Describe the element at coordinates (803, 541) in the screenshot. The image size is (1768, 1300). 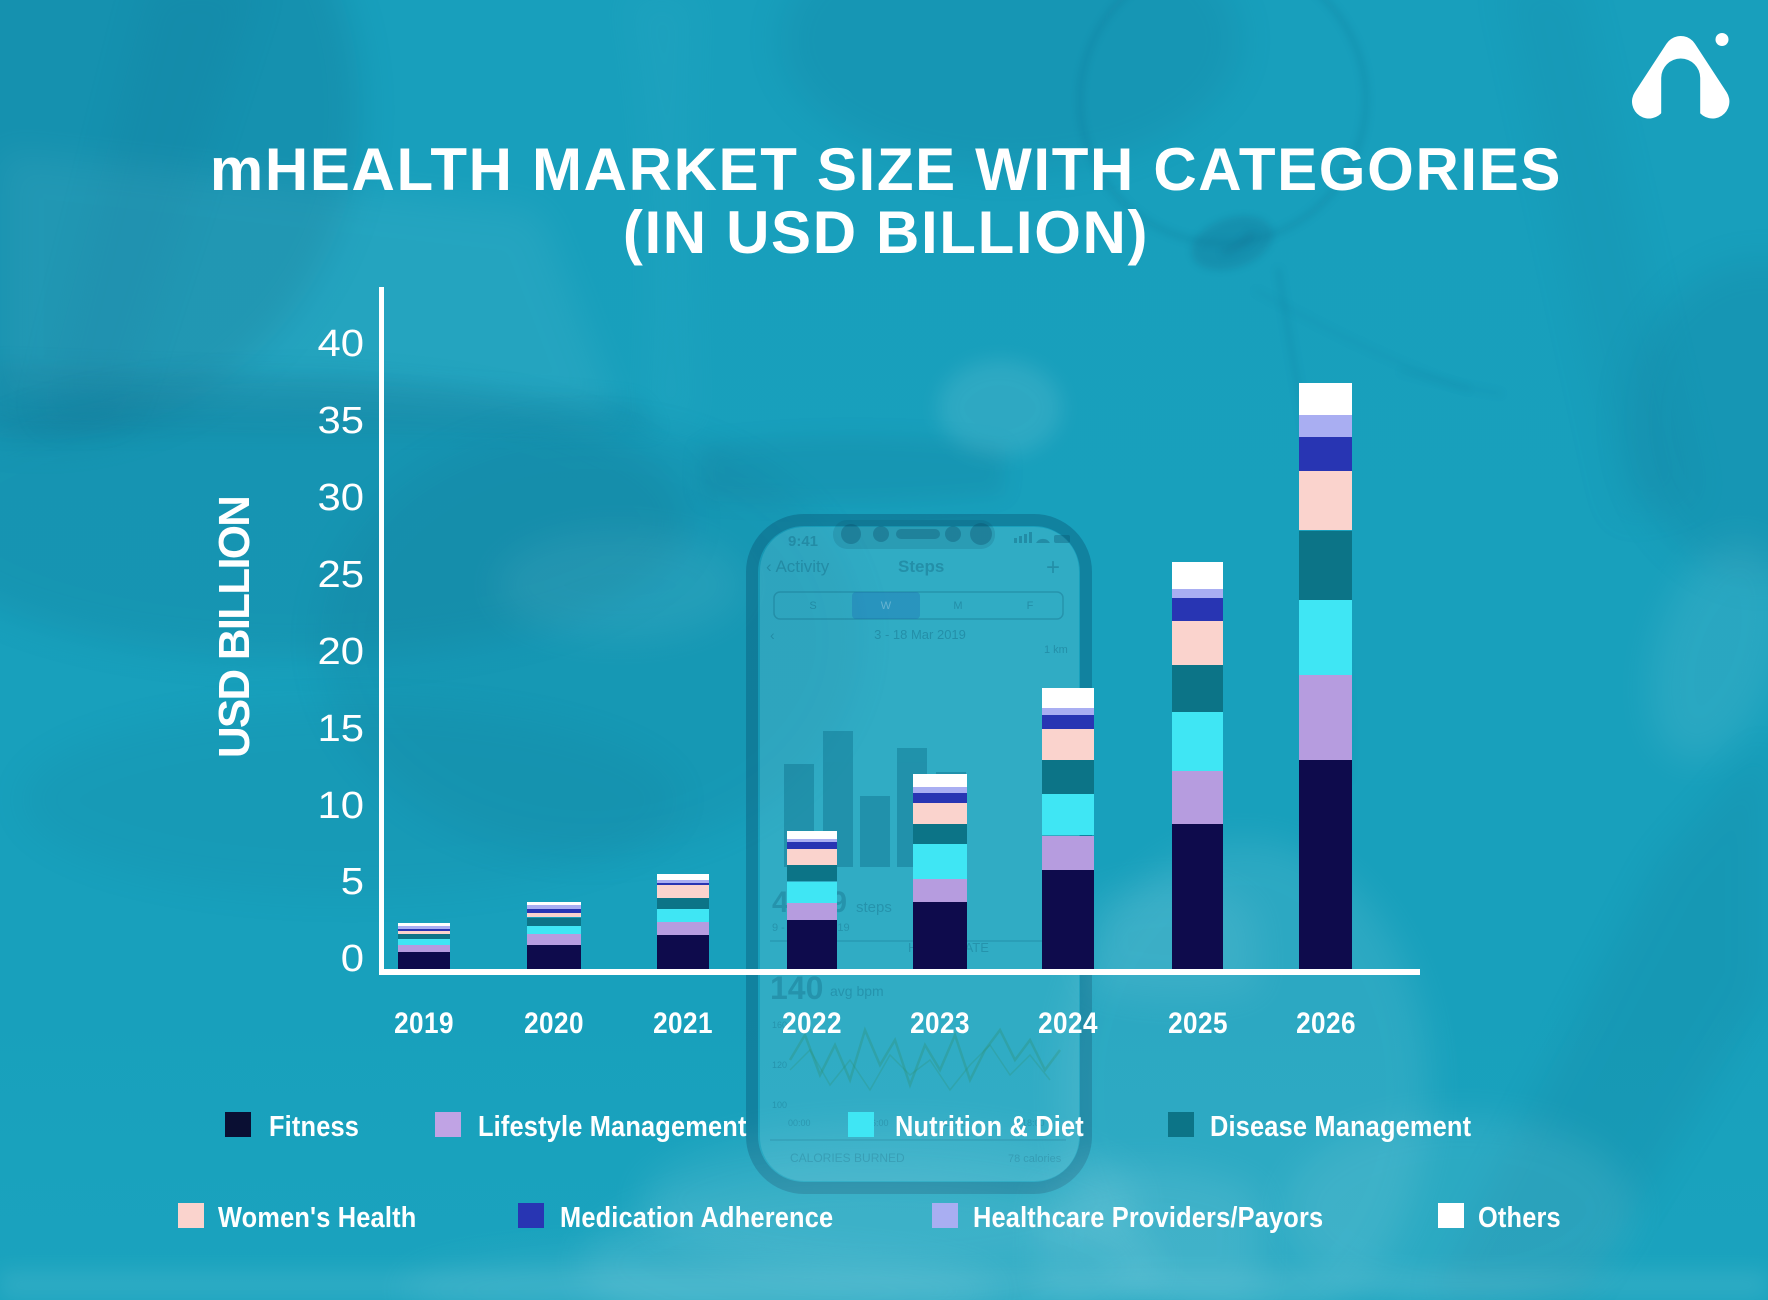
I see `svg-text: 9:41` at that location.